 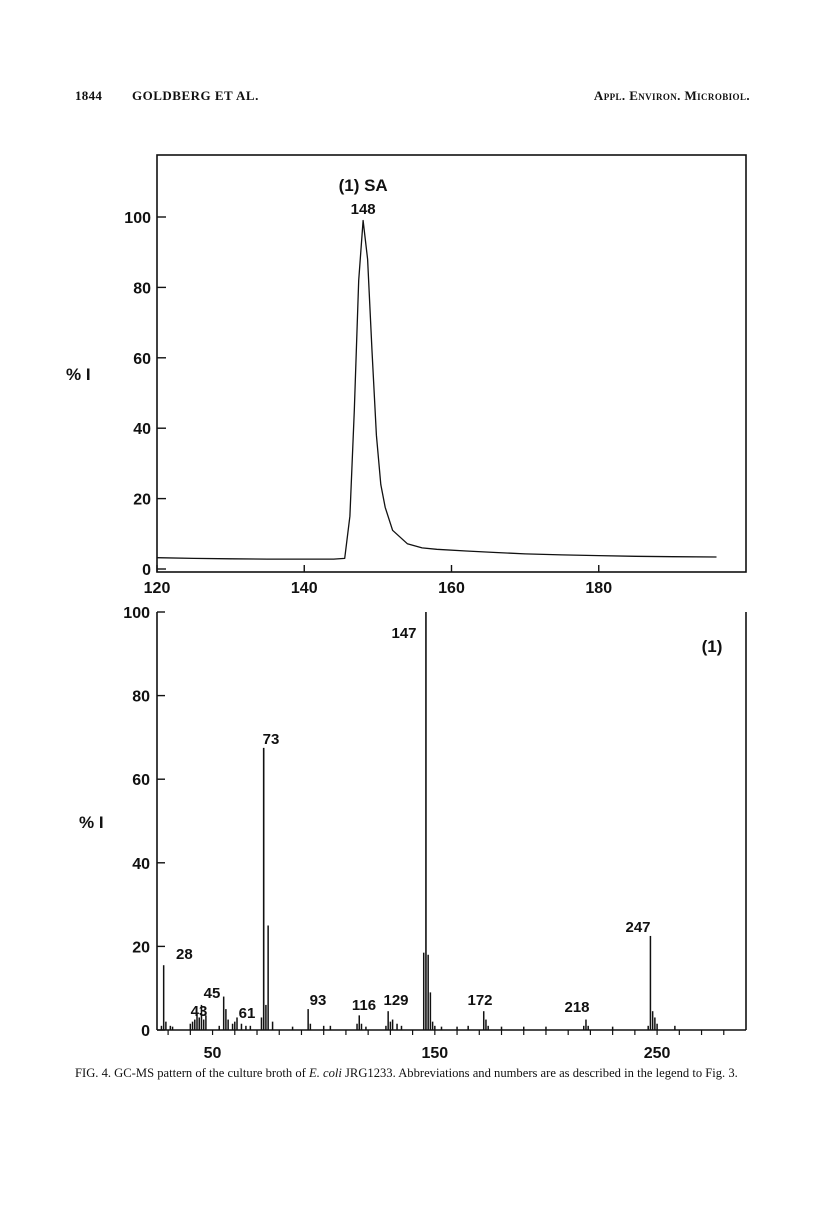 What do you see at coordinates (403, 633) in the screenshot?
I see `peak-label: 147` at bounding box center [403, 633].